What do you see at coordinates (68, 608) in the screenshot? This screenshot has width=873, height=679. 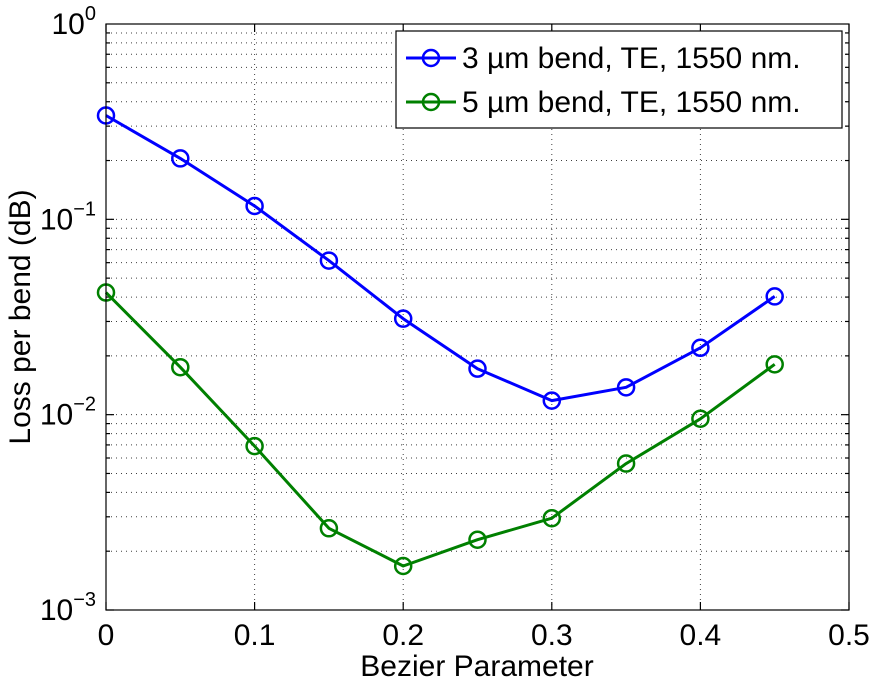 I see `y-tick-label: 10⁻³` at bounding box center [68, 608].